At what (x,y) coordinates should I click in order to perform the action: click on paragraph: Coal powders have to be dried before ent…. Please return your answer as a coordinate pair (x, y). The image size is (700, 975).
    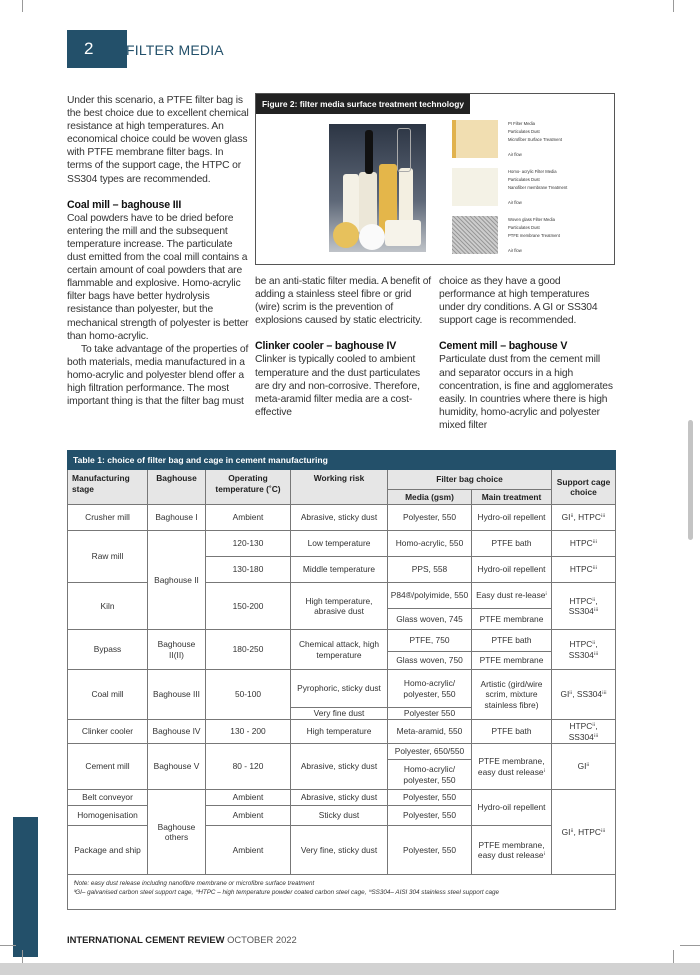
    Looking at the image, I should click on (158, 277).